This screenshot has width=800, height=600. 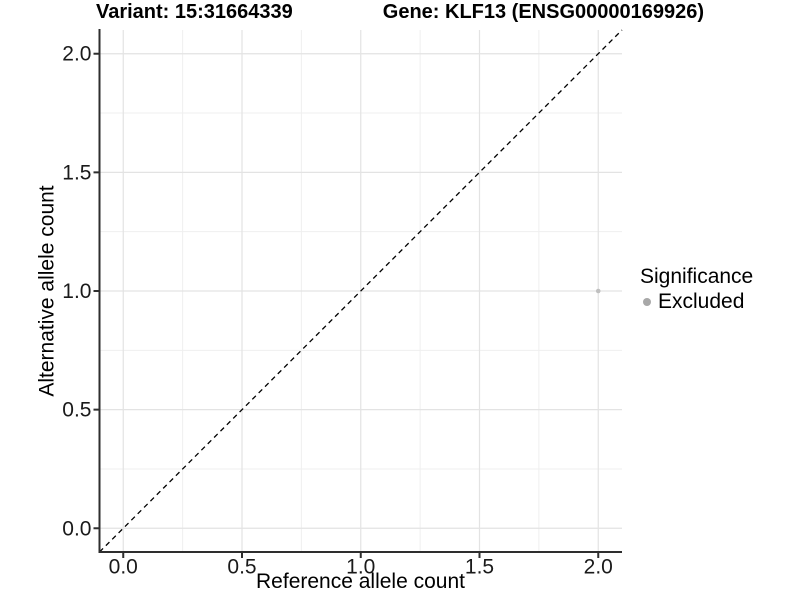 I want to click on legend-key-dot, so click(x=647, y=302).